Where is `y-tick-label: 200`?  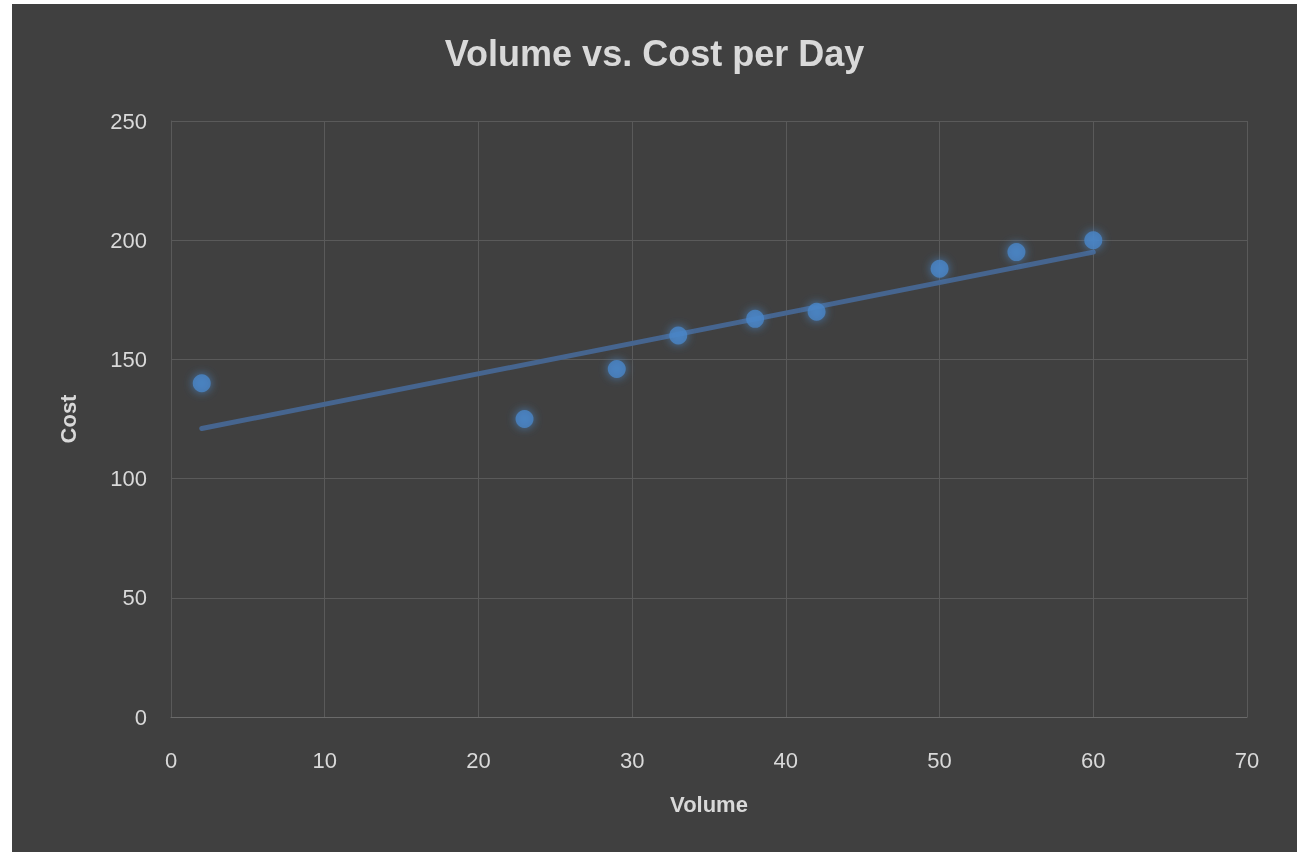 y-tick-label: 200 is located at coordinates (128, 240).